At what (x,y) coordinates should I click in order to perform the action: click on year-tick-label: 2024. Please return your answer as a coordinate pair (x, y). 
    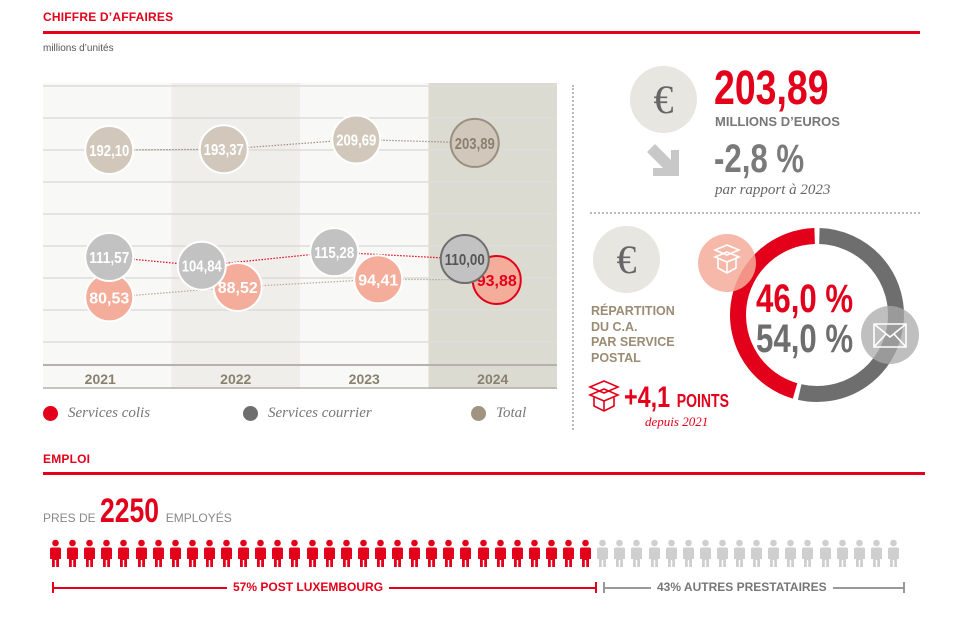
    Looking at the image, I should click on (492, 379).